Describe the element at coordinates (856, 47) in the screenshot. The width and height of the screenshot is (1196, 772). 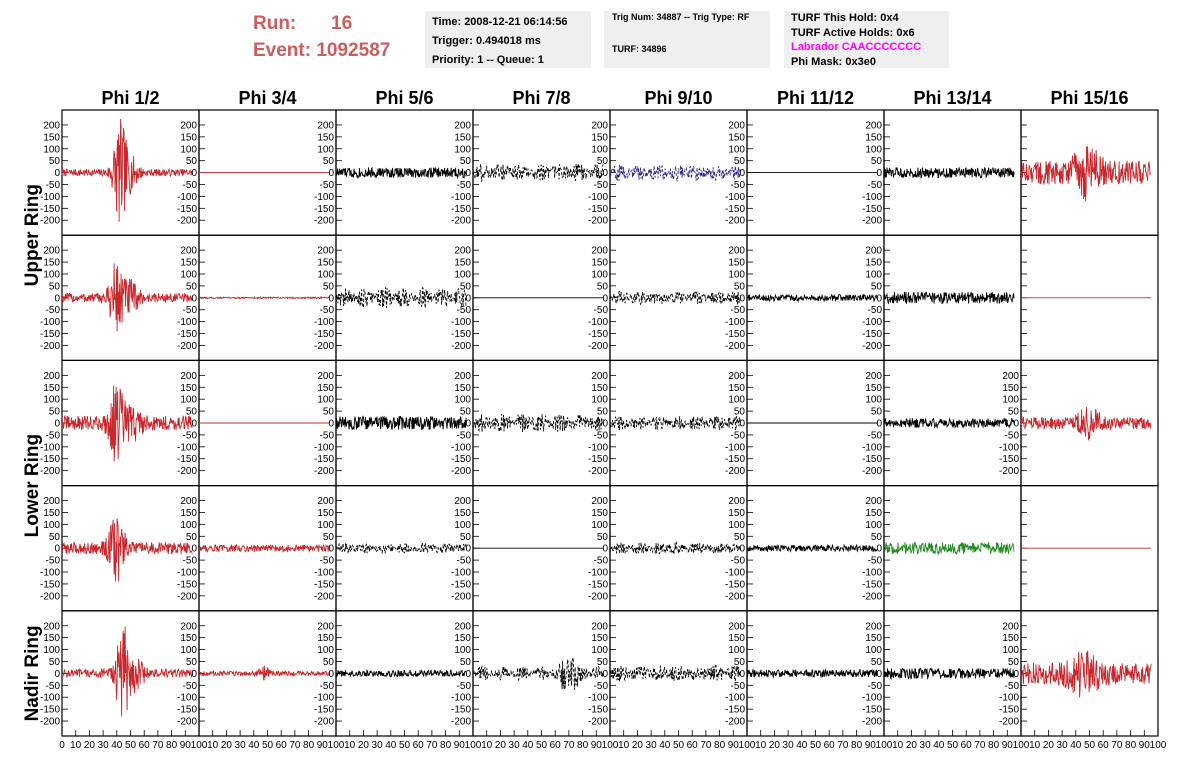
I see `labrador-text: Labrador CAACCCCCCC` at that location.